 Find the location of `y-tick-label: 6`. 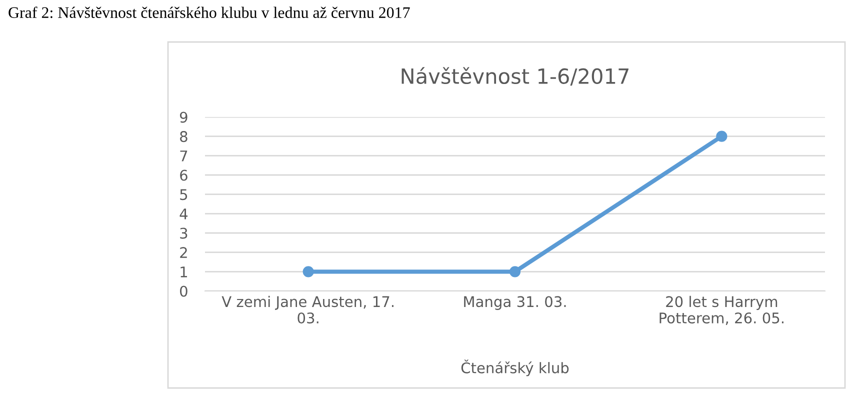

y-tick-label: 6 is located at coordinates (184, 175).